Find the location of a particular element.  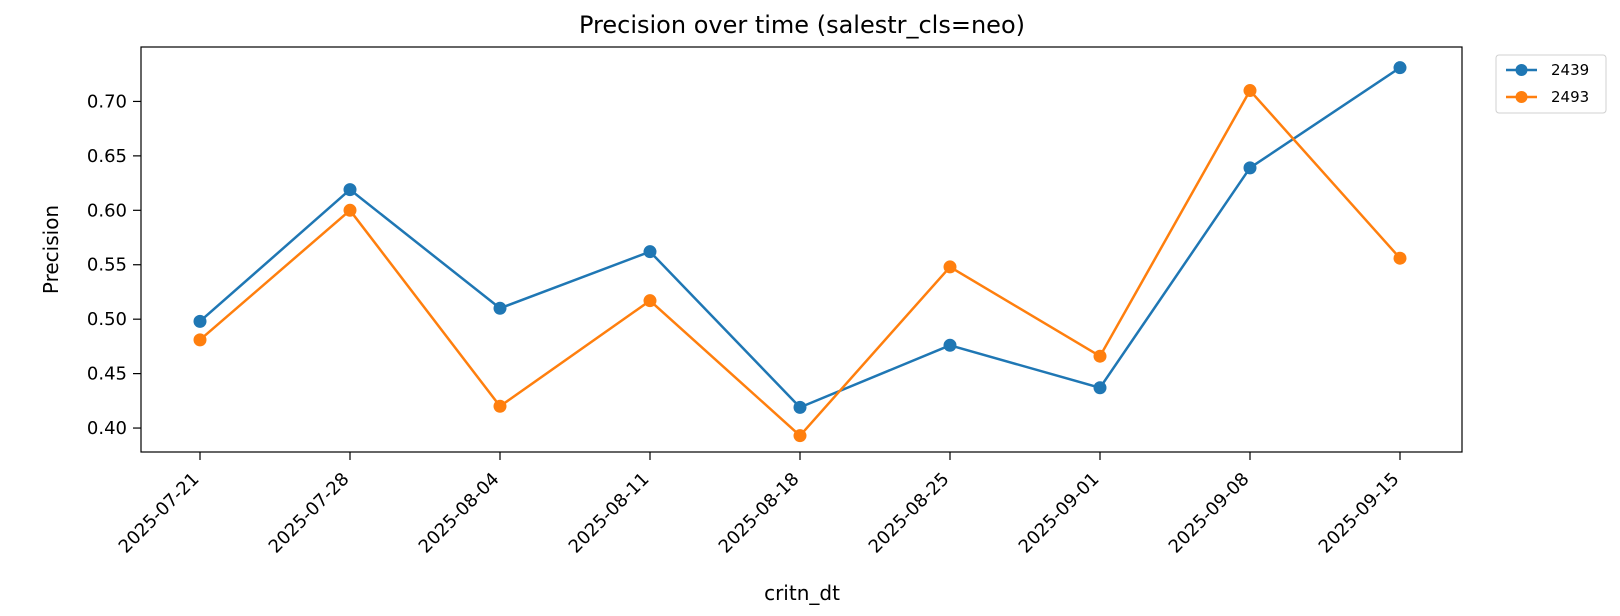

y-axis: 0.40 0.45 0.50 0.55 0.60 0.65 0.70 is located at coordinates (114, 265).